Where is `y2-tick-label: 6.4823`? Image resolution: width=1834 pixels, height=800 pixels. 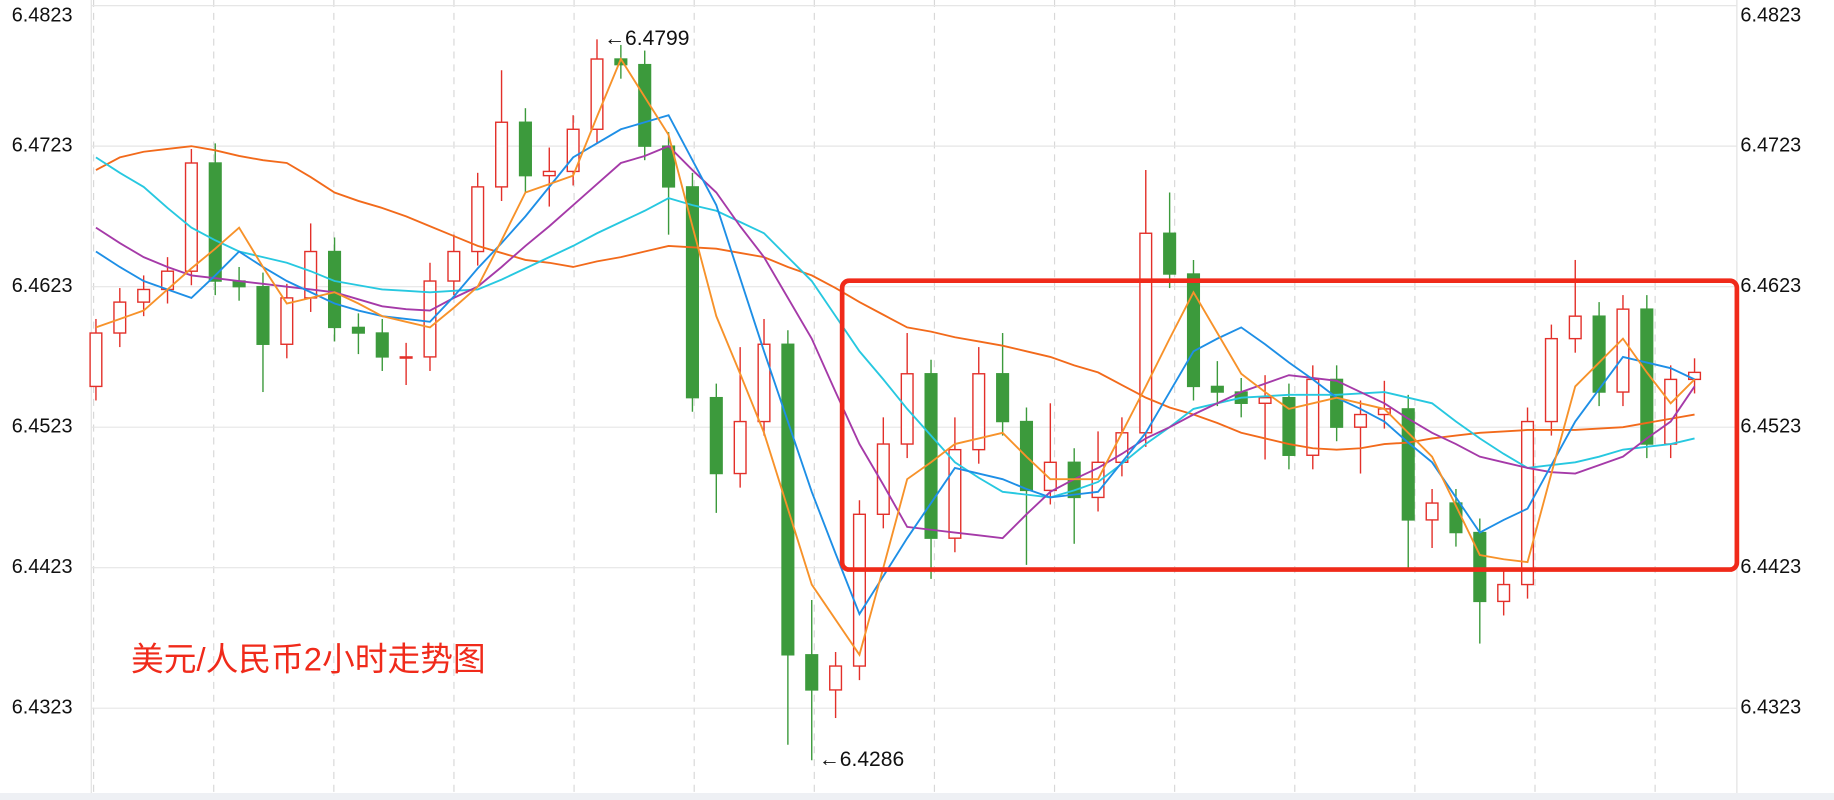
y2-tick-label: 6.4823 is located at coordinates (1770, 16).